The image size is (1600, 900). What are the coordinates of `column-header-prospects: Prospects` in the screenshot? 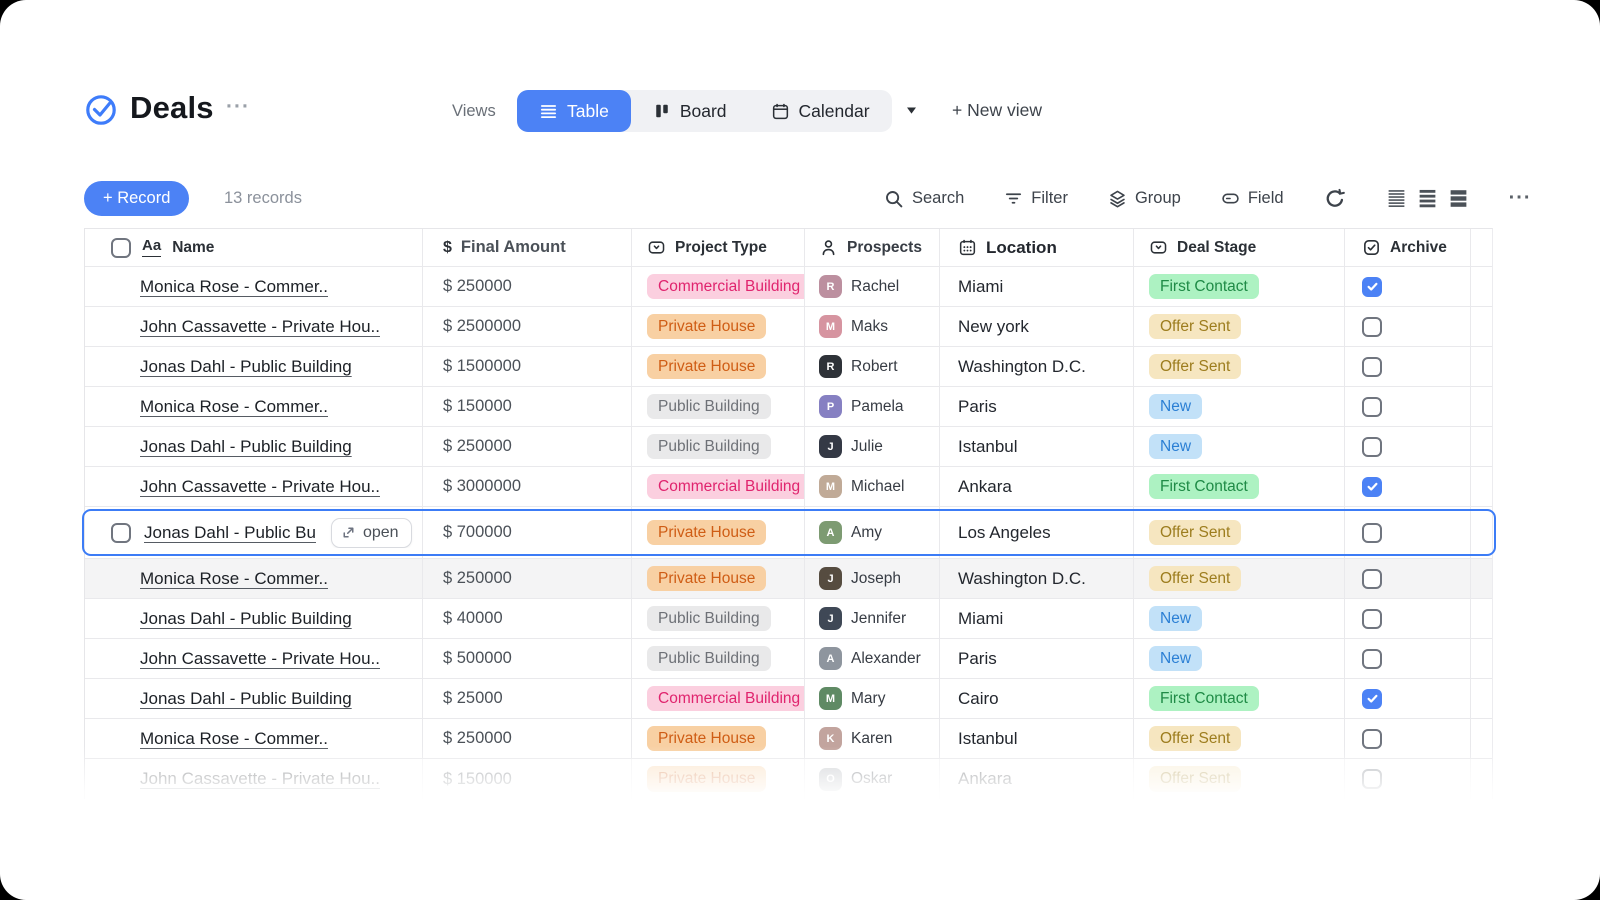 It's located at (872, 248).